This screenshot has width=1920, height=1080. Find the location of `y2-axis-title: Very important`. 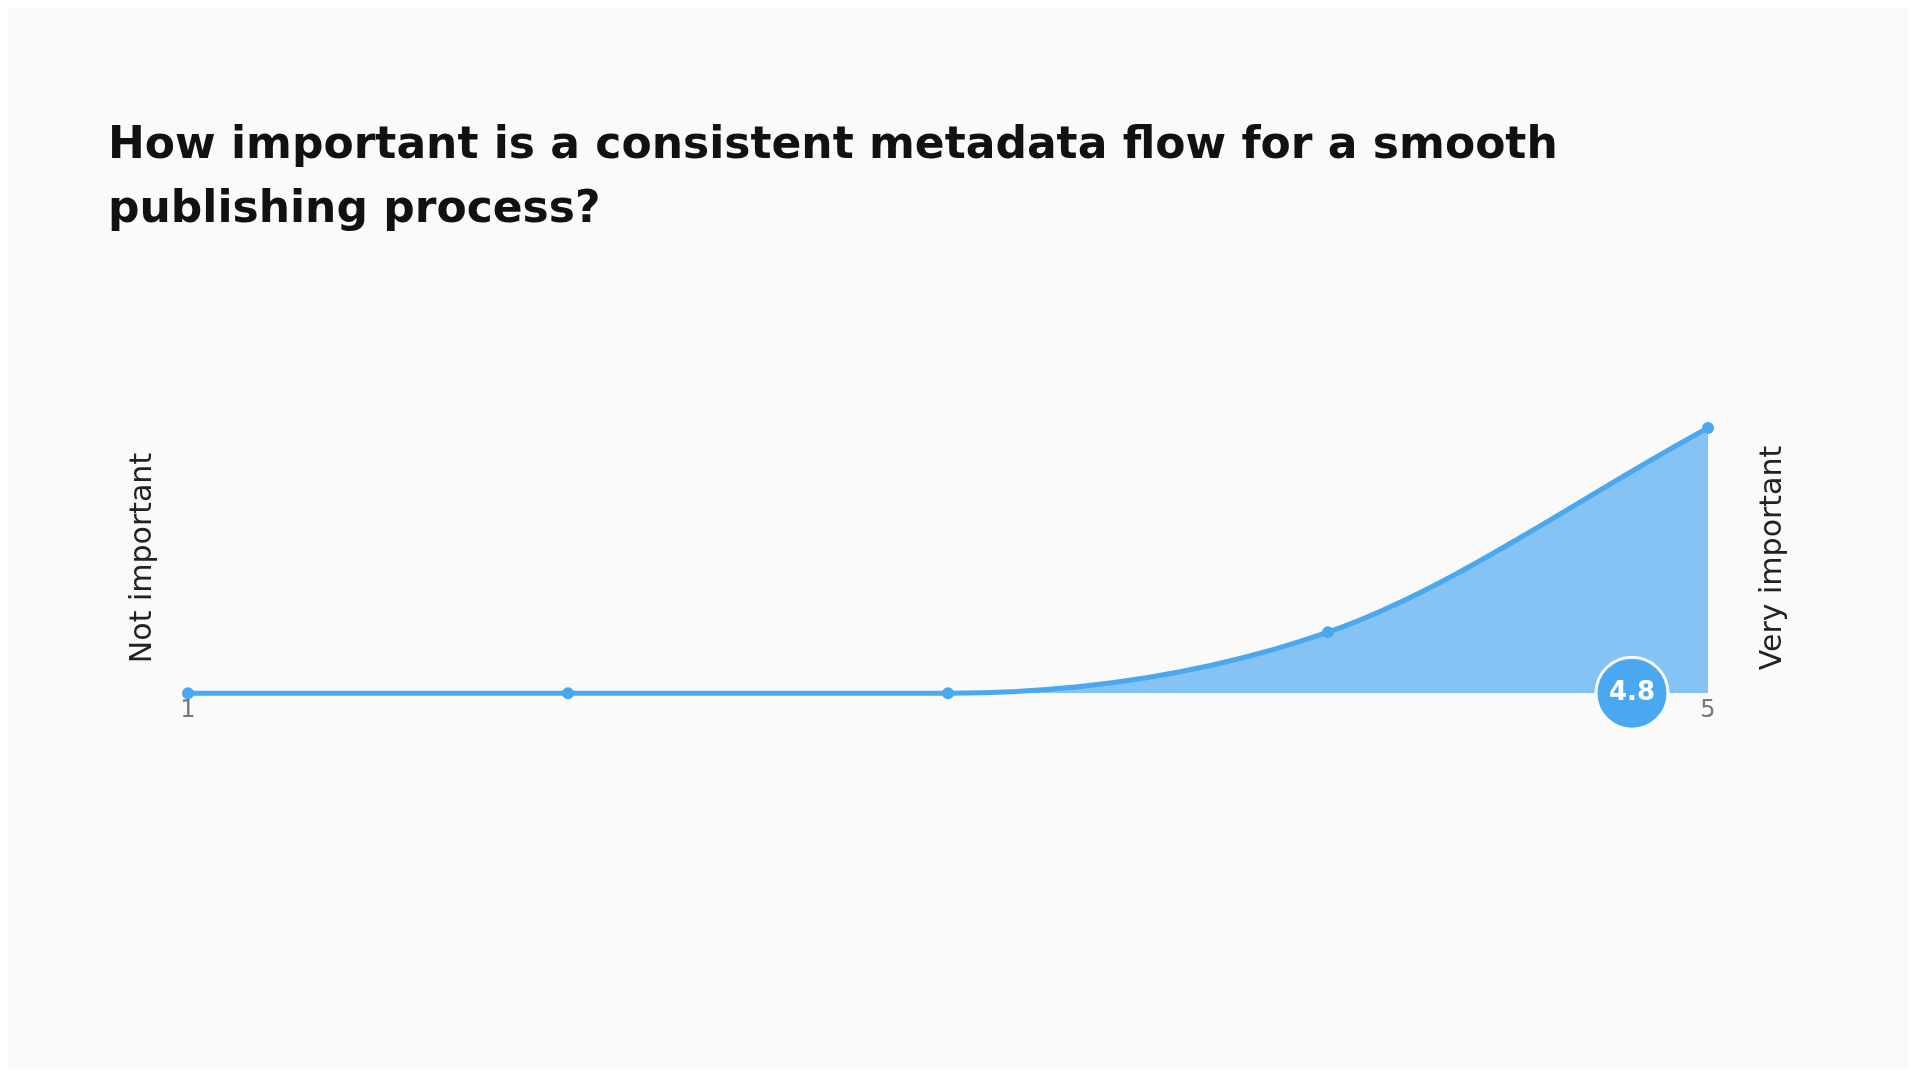

y2-axis-title: Very important is located at coordinates (1770, 558).